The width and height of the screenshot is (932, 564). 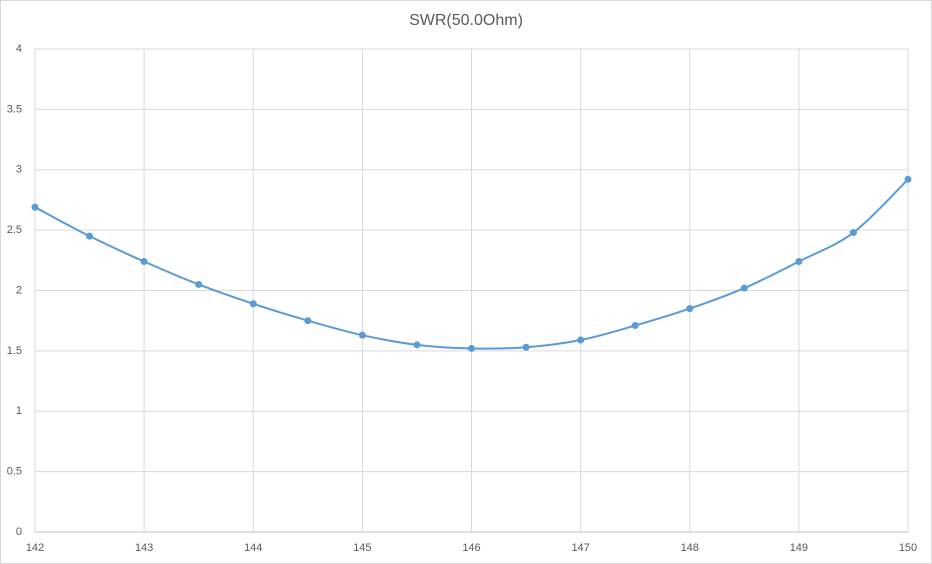 I want to click on x-tick-label: 149, so click(x=799, y=548).